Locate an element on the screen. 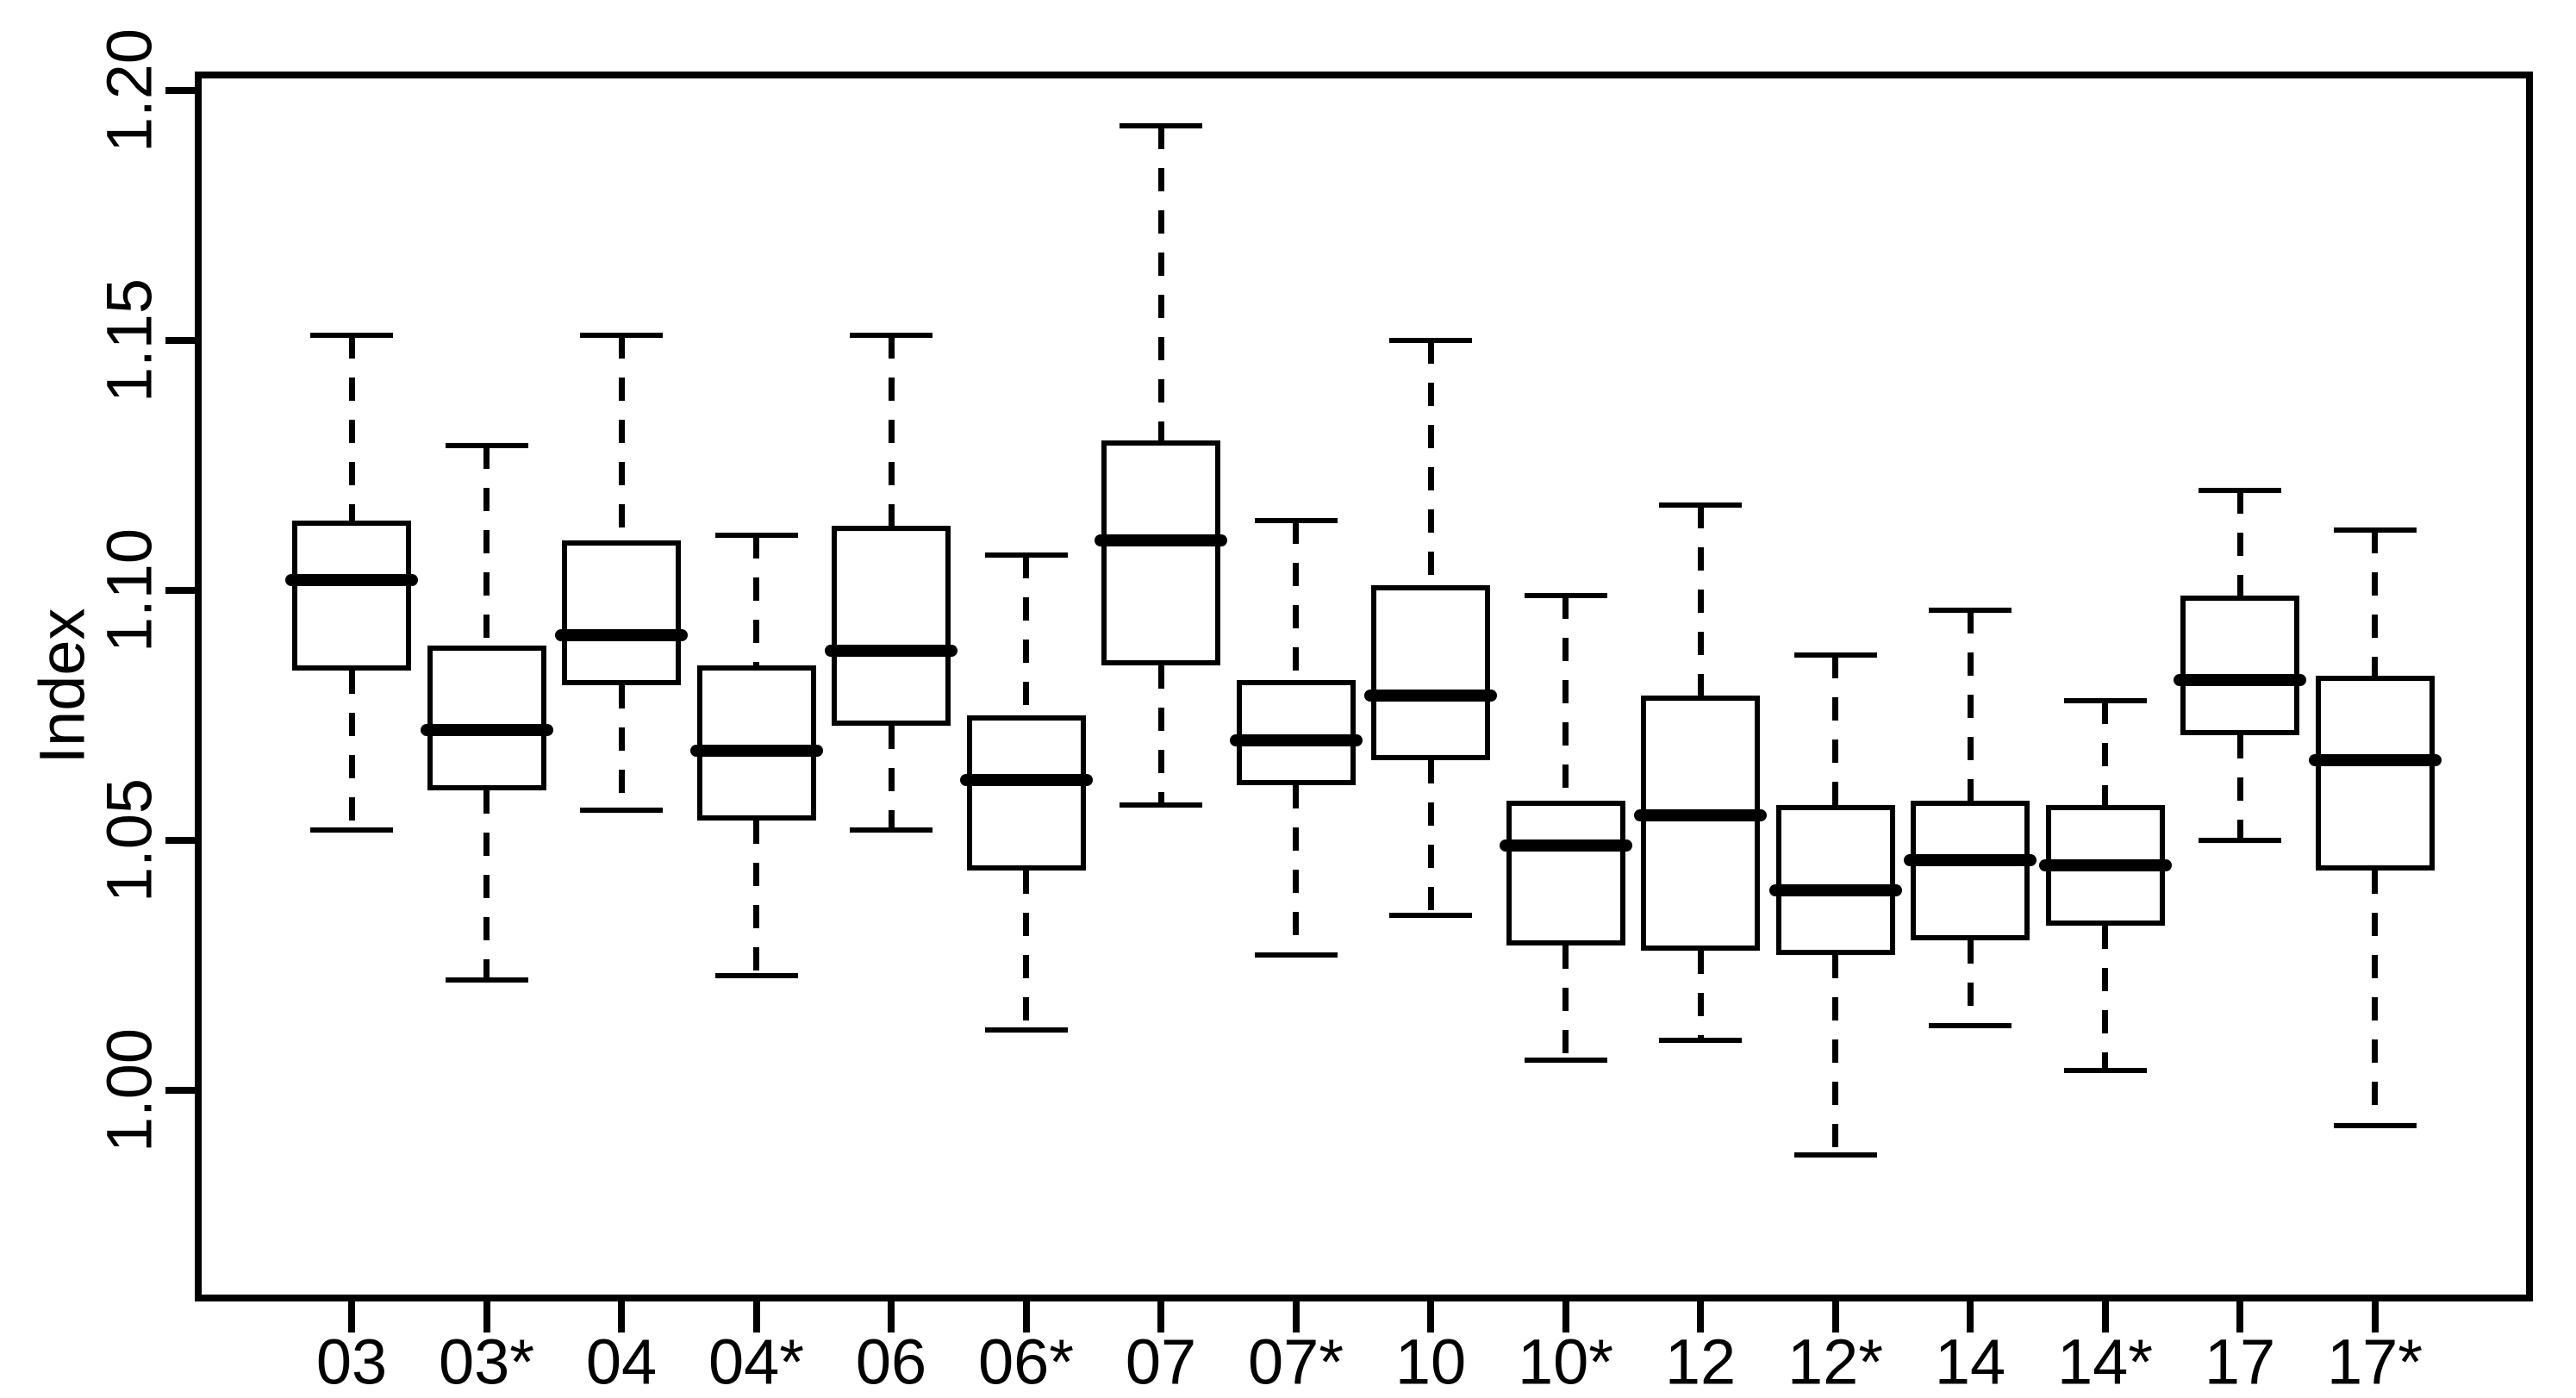 This screenshot has width=2576, height=1398. boxplot-07*-upper-cap is located at coordinates (1296, 520).